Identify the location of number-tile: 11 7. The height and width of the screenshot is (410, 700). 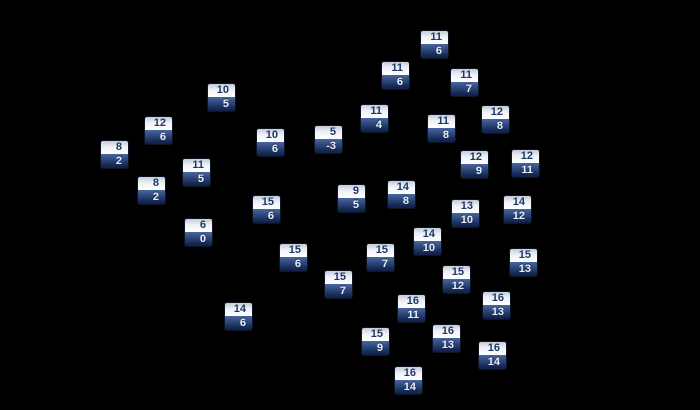
(464, 82).